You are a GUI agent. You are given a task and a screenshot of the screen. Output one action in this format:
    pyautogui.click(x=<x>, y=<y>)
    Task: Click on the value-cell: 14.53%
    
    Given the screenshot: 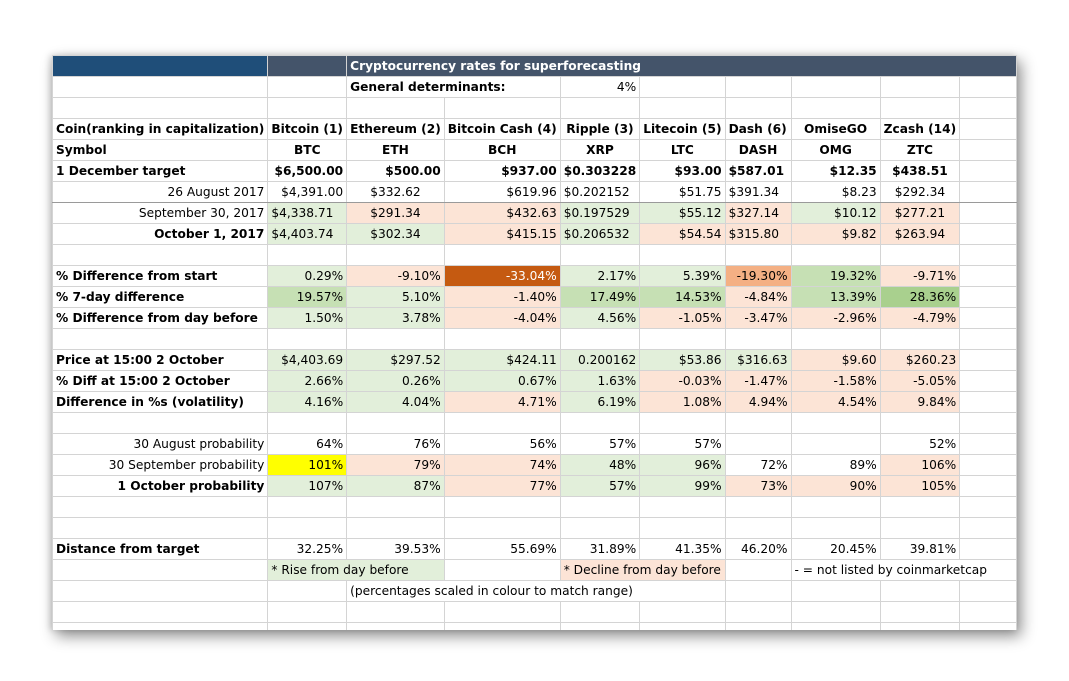 What is the action you would take?
    pyautogui.click(x=682, y=297)
    